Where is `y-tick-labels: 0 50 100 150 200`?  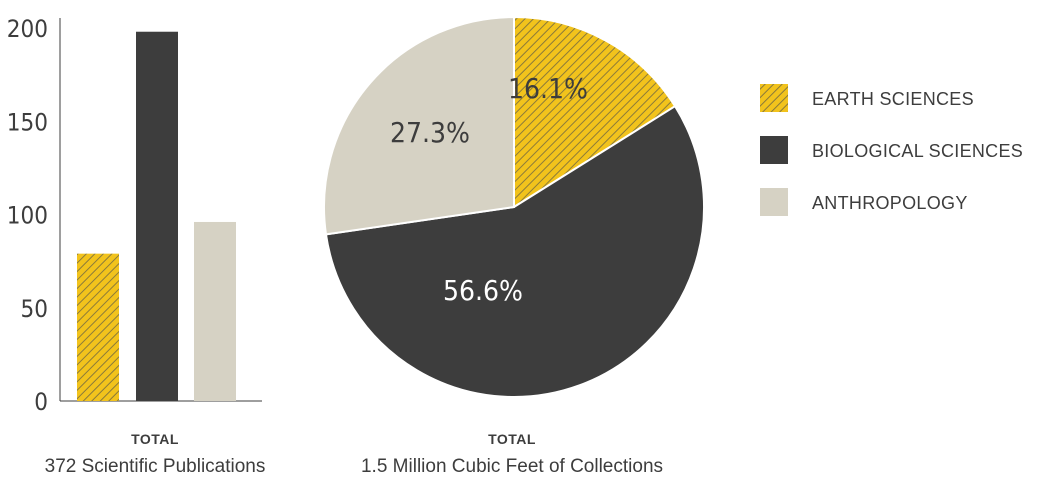 y-tick-labels: 0 50 100 150 200 is located at coordinates (27, 215).